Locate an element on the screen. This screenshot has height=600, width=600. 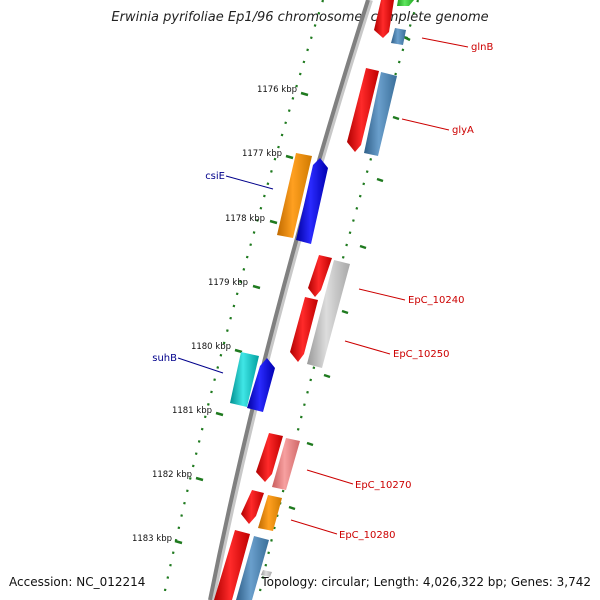
ruler-tick-1178: 1178 kbp is located at coordinates (251, 219).